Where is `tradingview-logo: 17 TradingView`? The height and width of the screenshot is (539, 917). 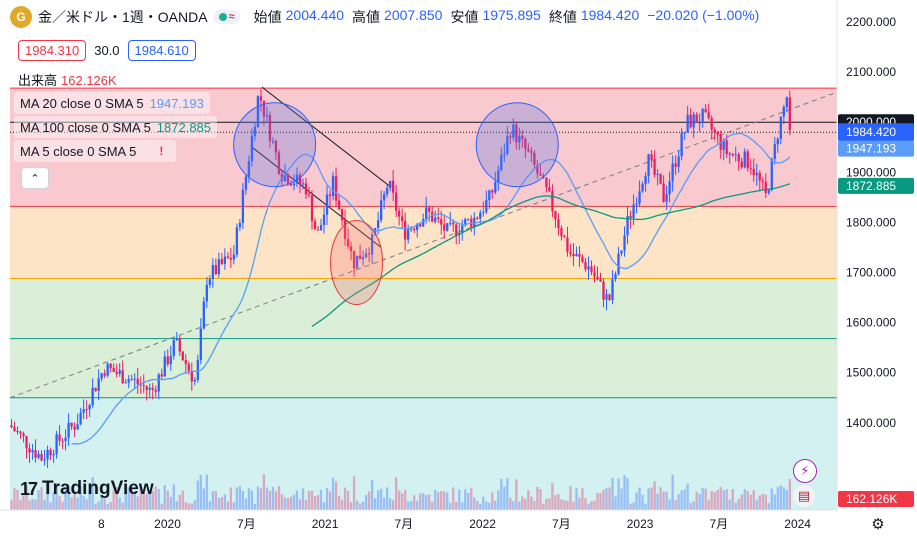 tradingview-logo: 17 TradingView is located at coordinates (87, 489).